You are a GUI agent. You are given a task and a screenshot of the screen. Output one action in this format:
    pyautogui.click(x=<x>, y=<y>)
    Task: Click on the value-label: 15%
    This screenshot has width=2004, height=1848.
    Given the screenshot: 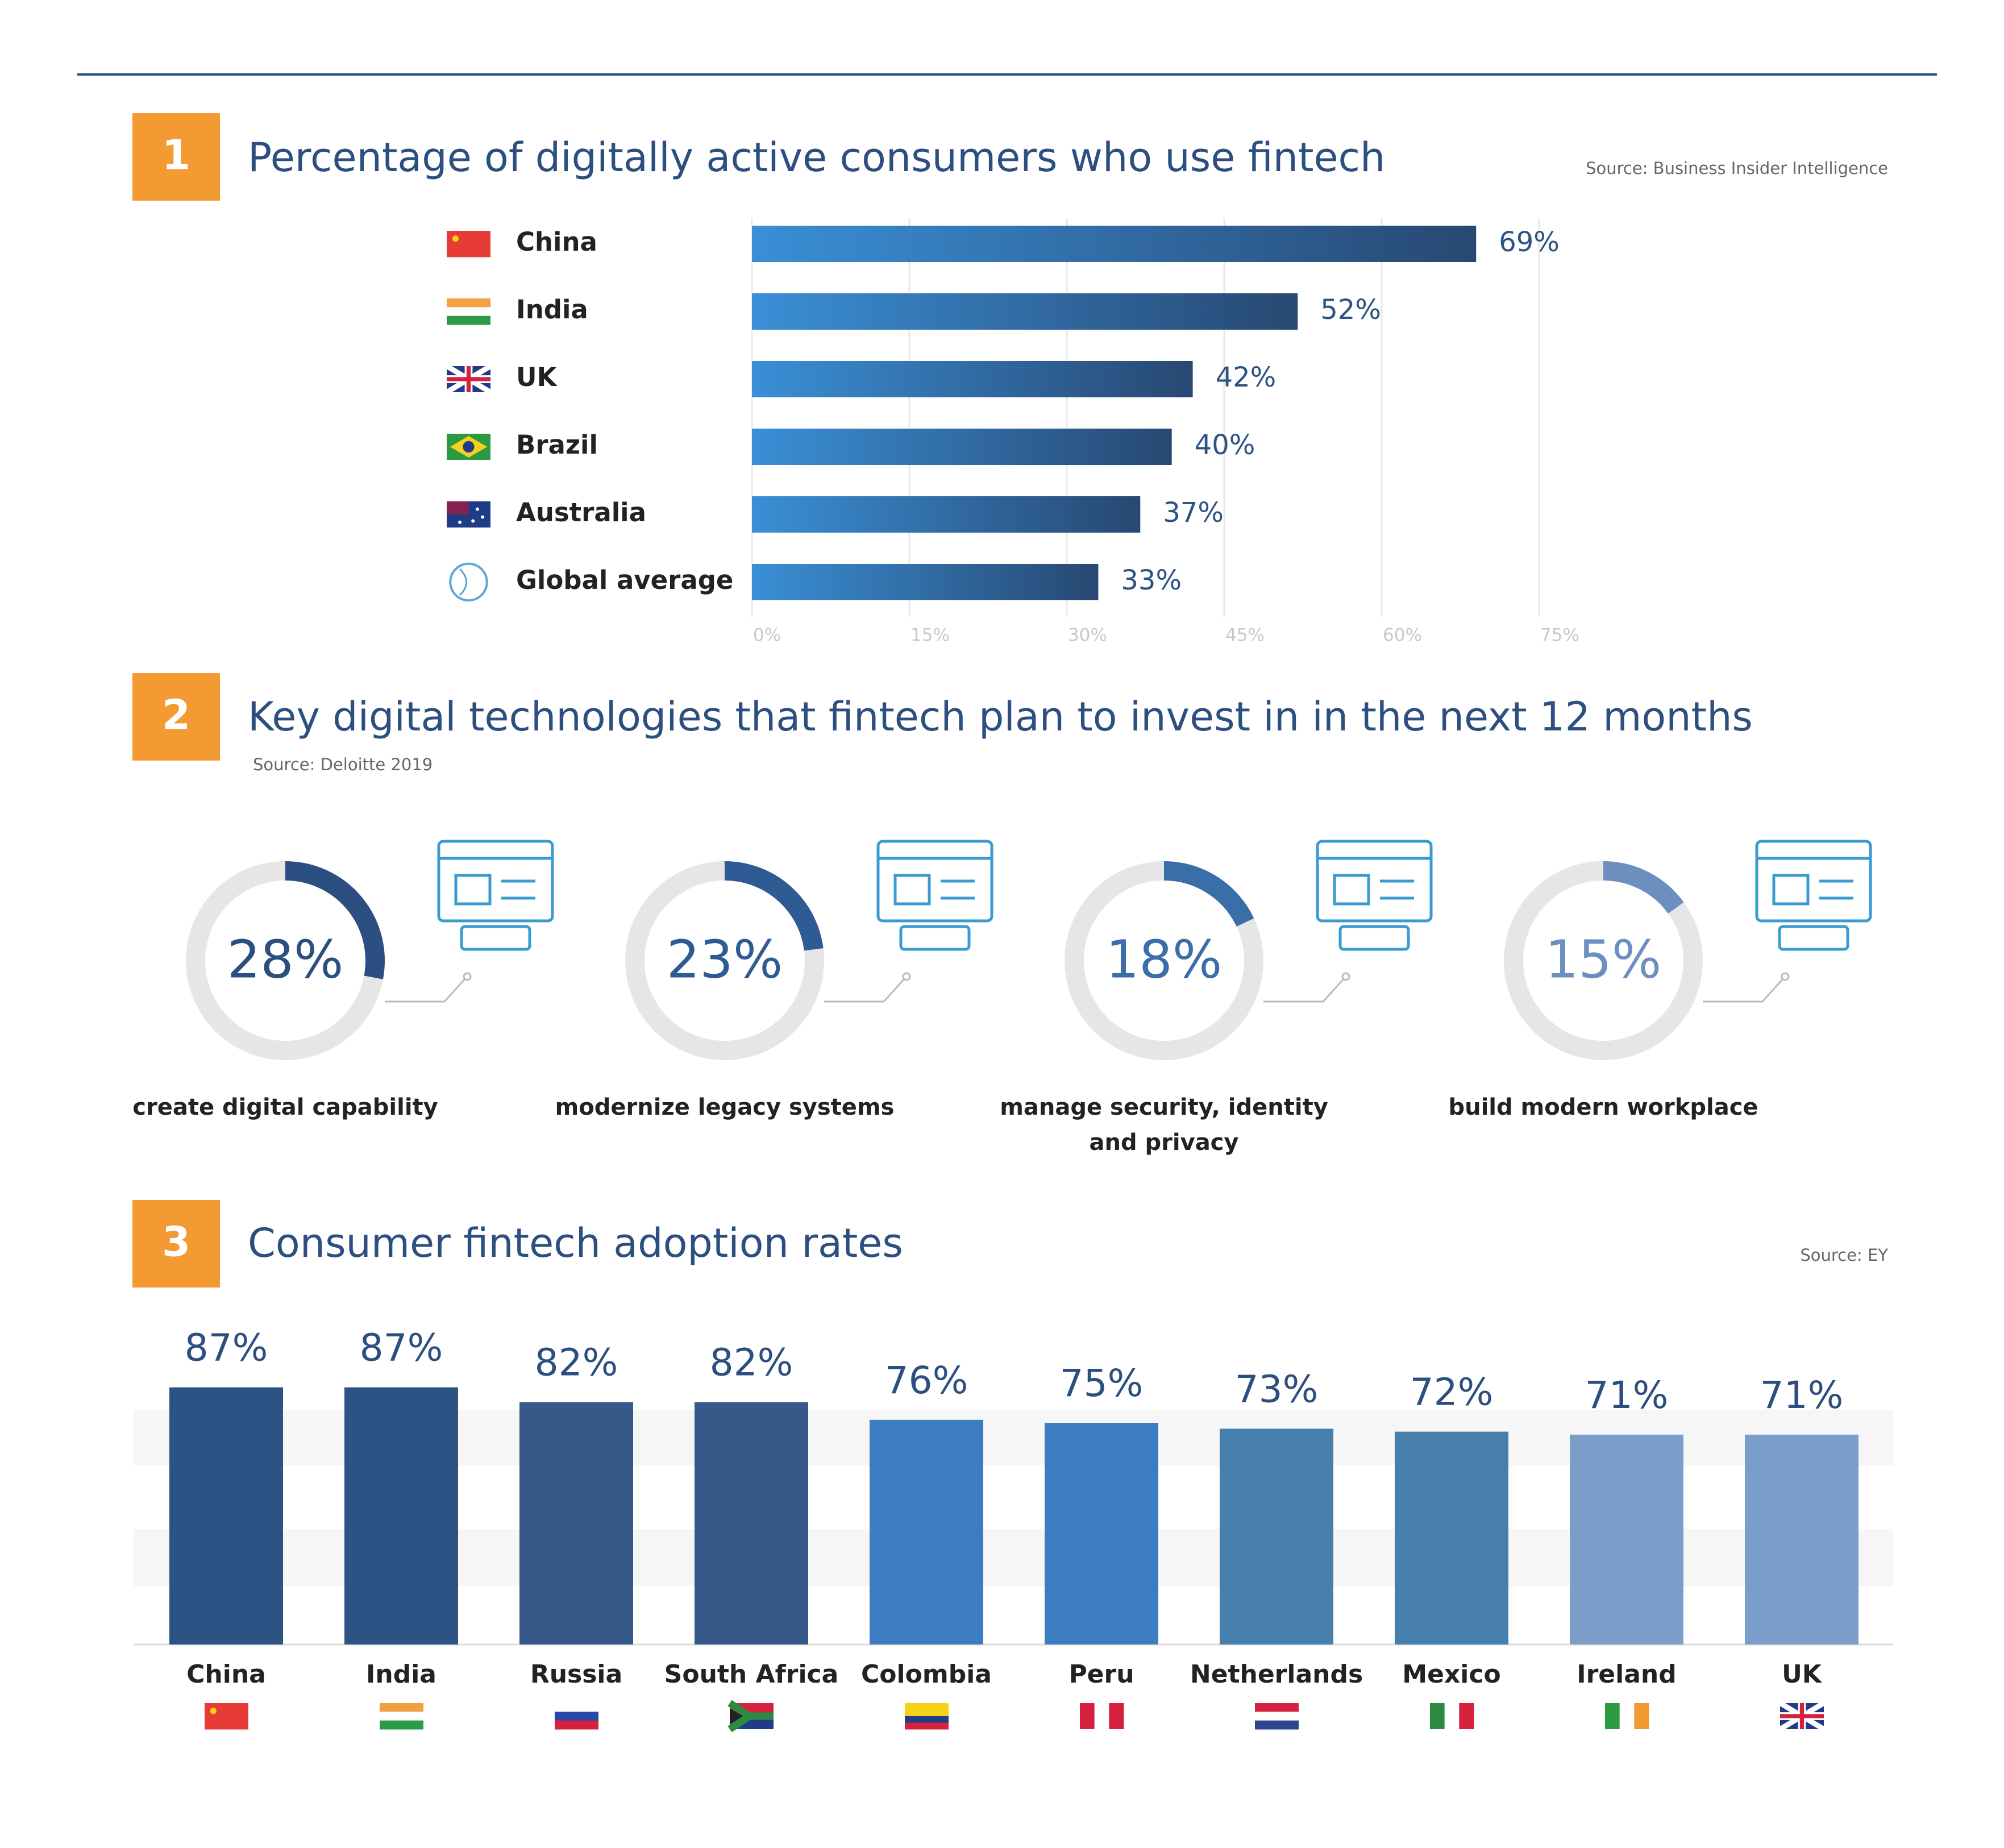 What is the action you would take?
    pyautogui.click(x=1603, y=960)
    